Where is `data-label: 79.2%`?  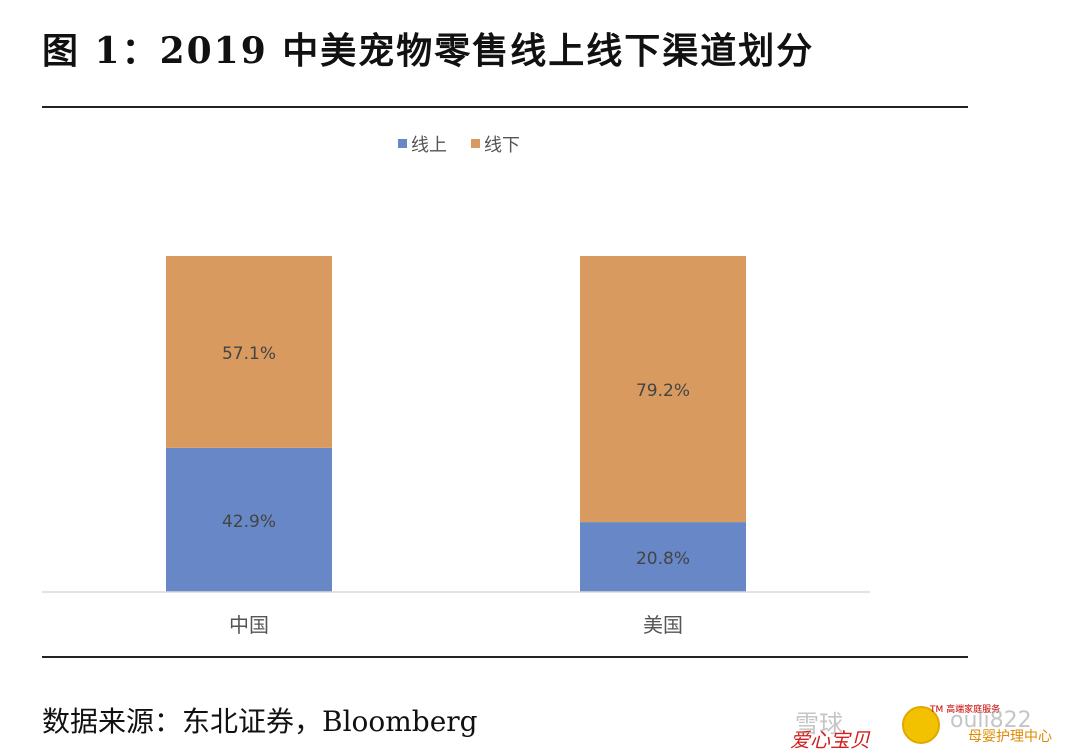
data-label: 79.2% is located at coordinates (663, 391).